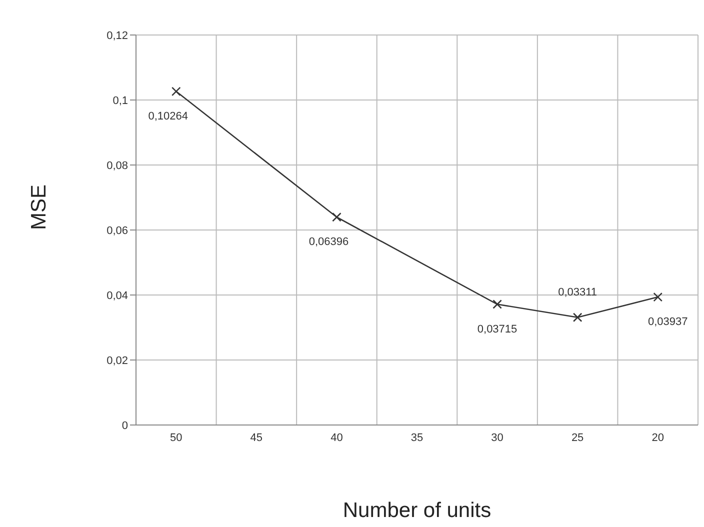  Describe the element at coordinates (577, 438) in the screenshot. I see `x-tick-label: 25` at that location.